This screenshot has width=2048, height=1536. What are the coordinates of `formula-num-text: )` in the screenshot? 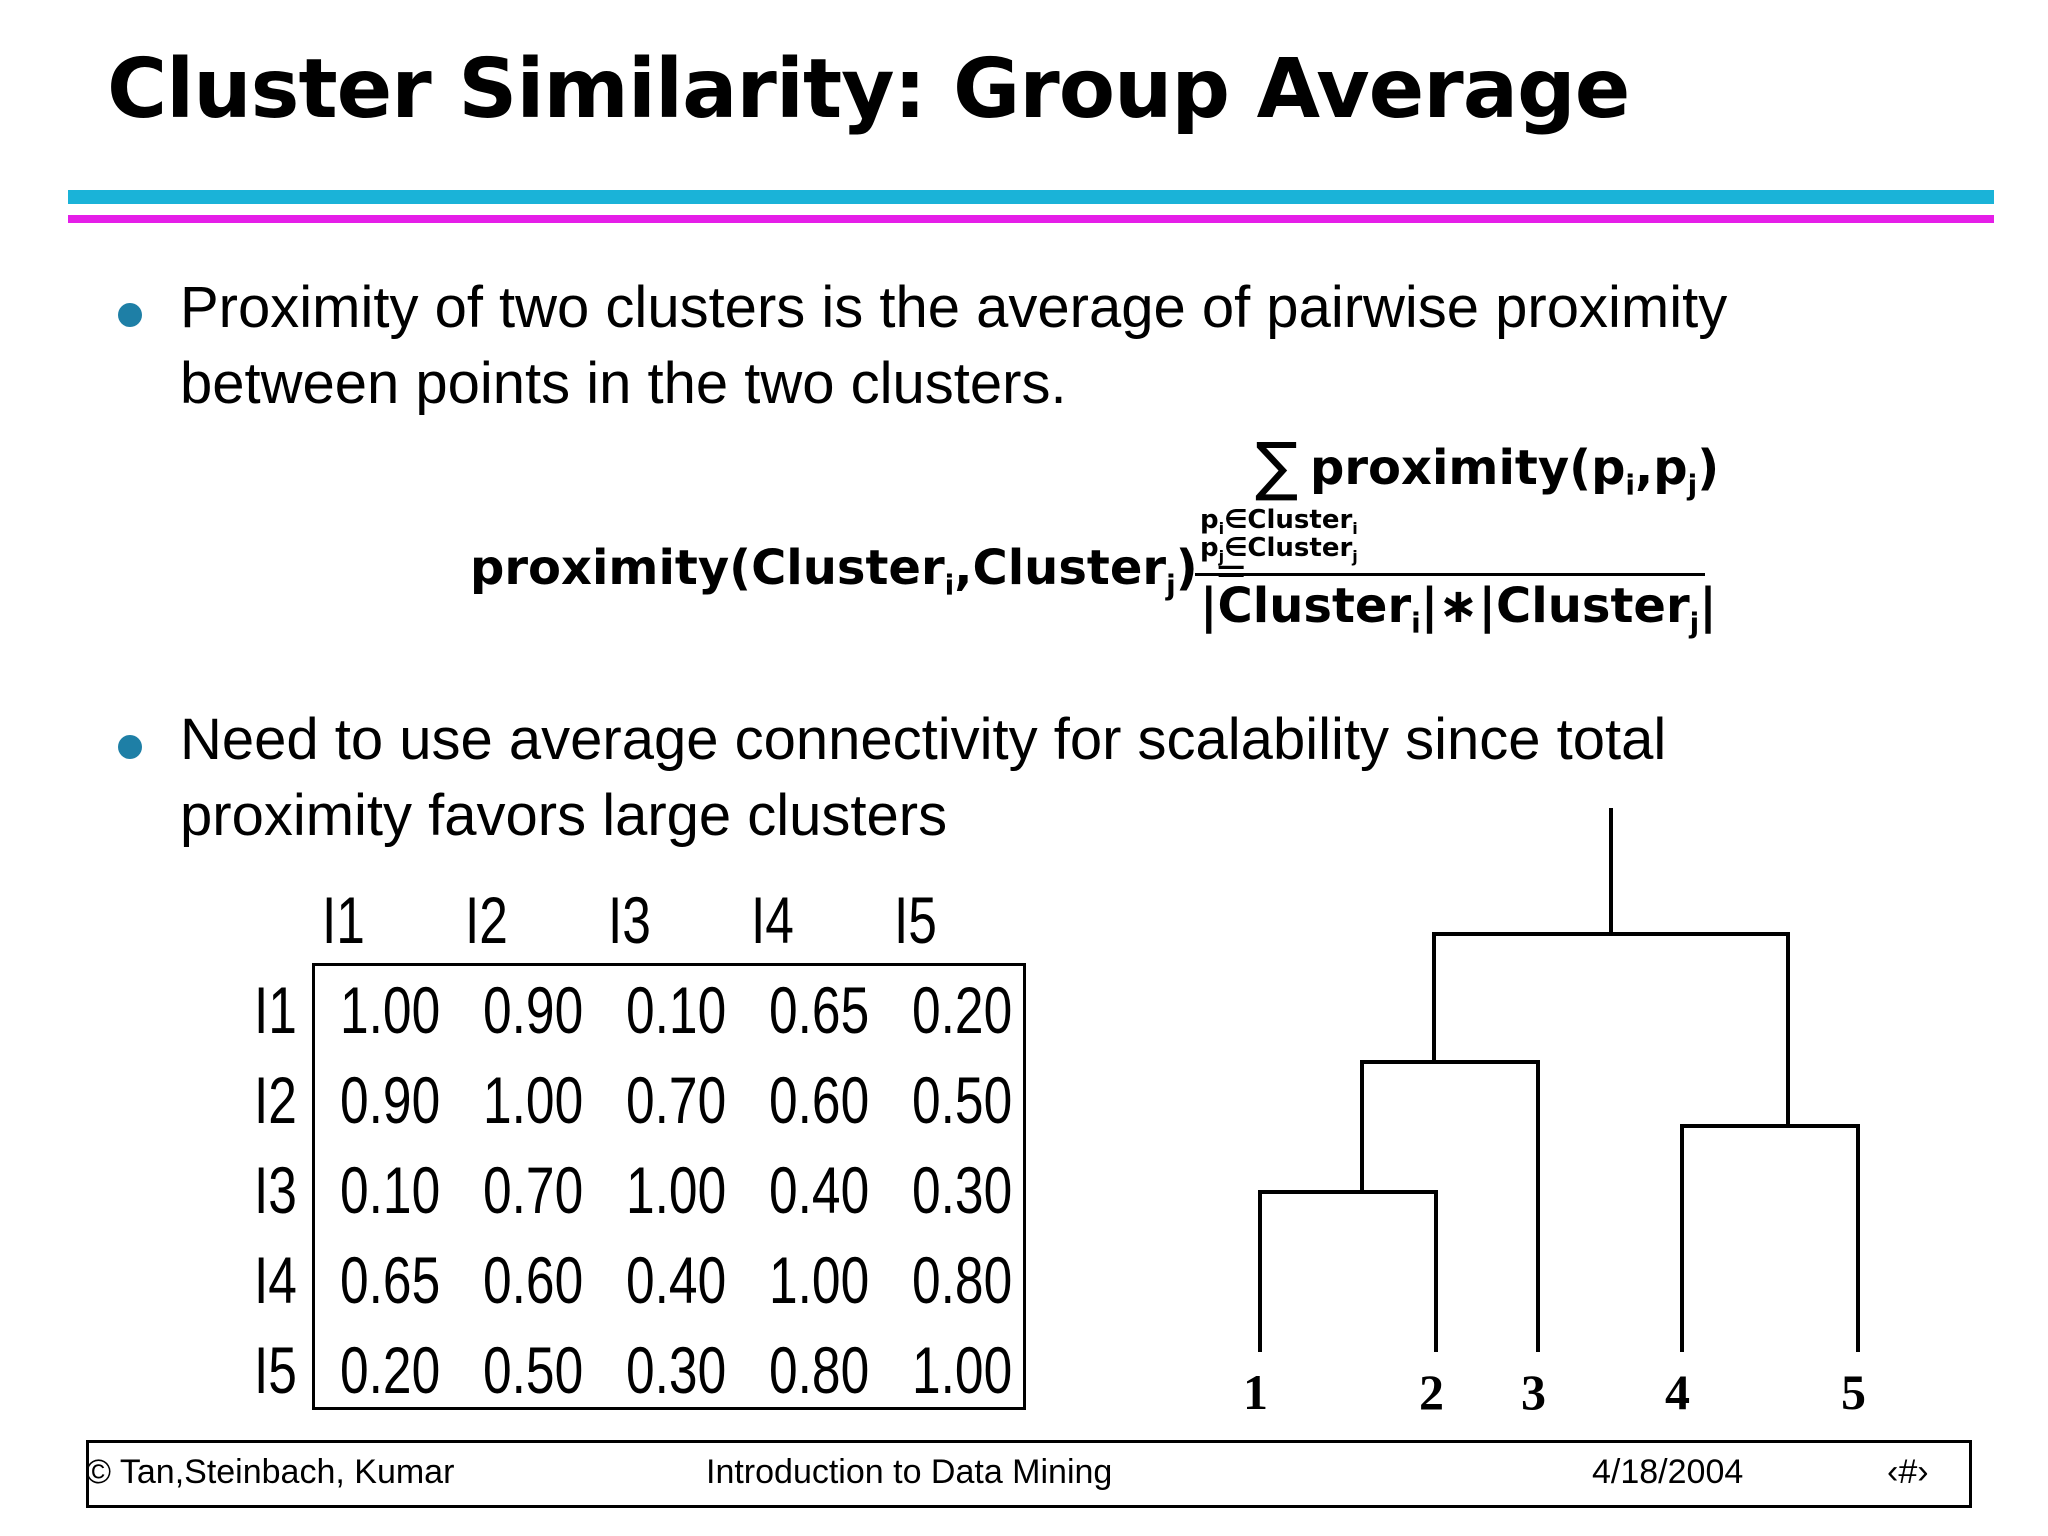 It's located at (1708, 468).